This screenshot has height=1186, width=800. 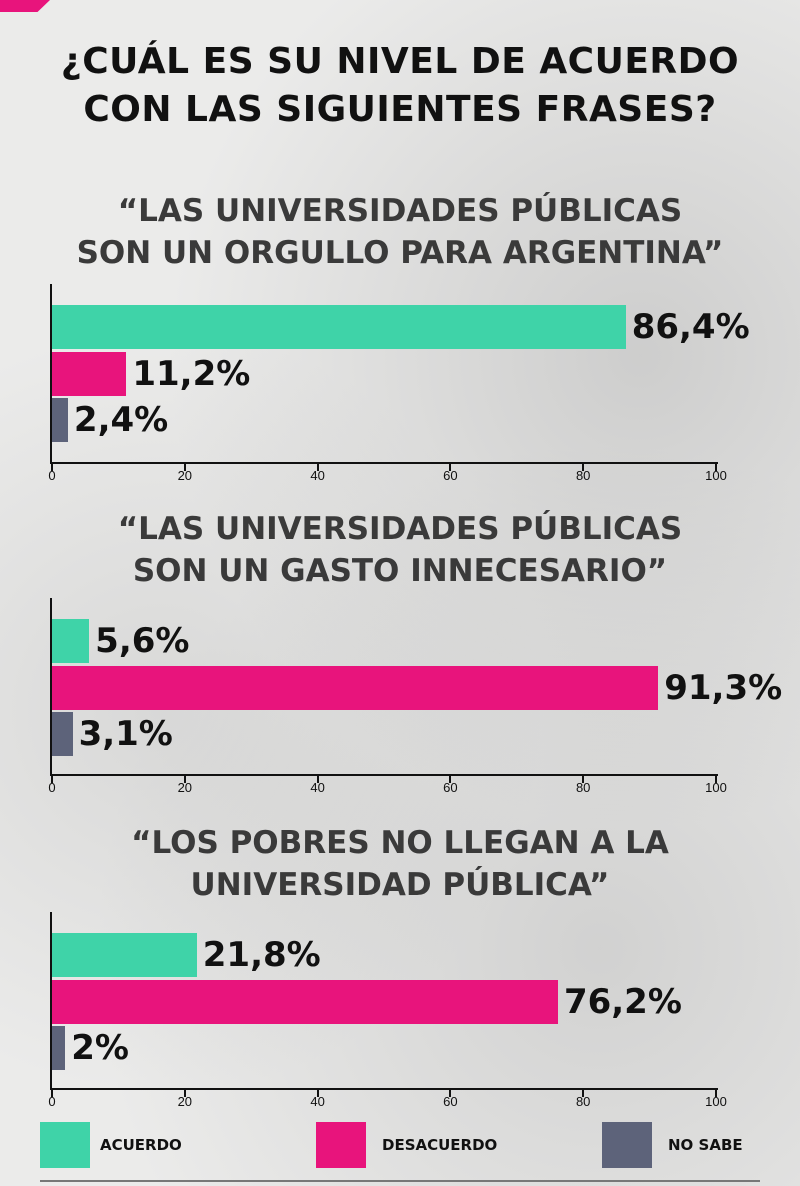 What do you see at coordinates (317, 787) in the screenshot?
I see `chart-2-tick-label: 40` at bounding box center [317, 787].